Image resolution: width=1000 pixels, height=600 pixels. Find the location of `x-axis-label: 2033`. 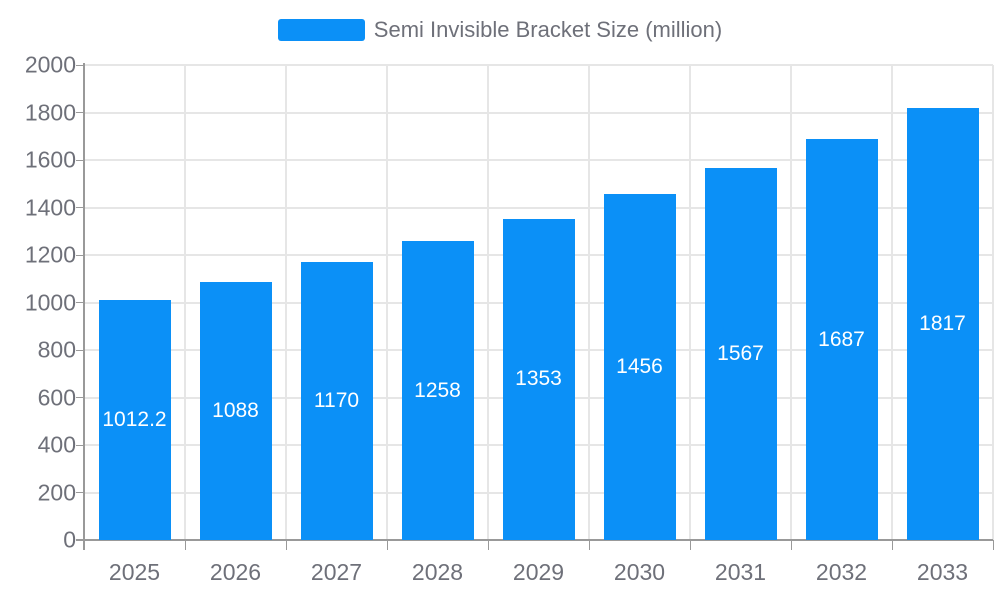

x-axis-label: 2033 is located at coordinates (942, 572).